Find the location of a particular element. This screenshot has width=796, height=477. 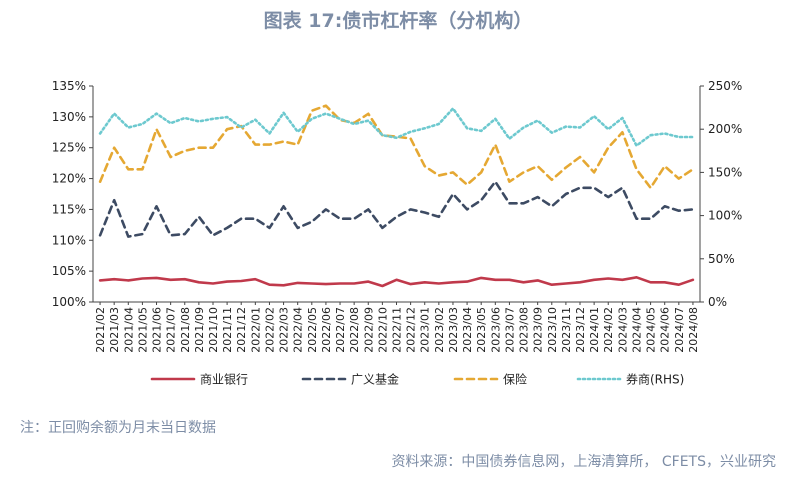

x-tick-label: 2022/04 is located at coordinates (298, 330).